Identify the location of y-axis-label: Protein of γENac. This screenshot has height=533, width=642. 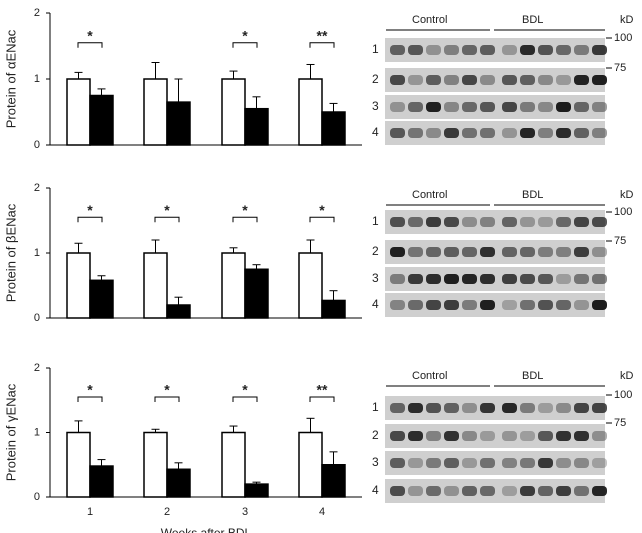
(10, 432).